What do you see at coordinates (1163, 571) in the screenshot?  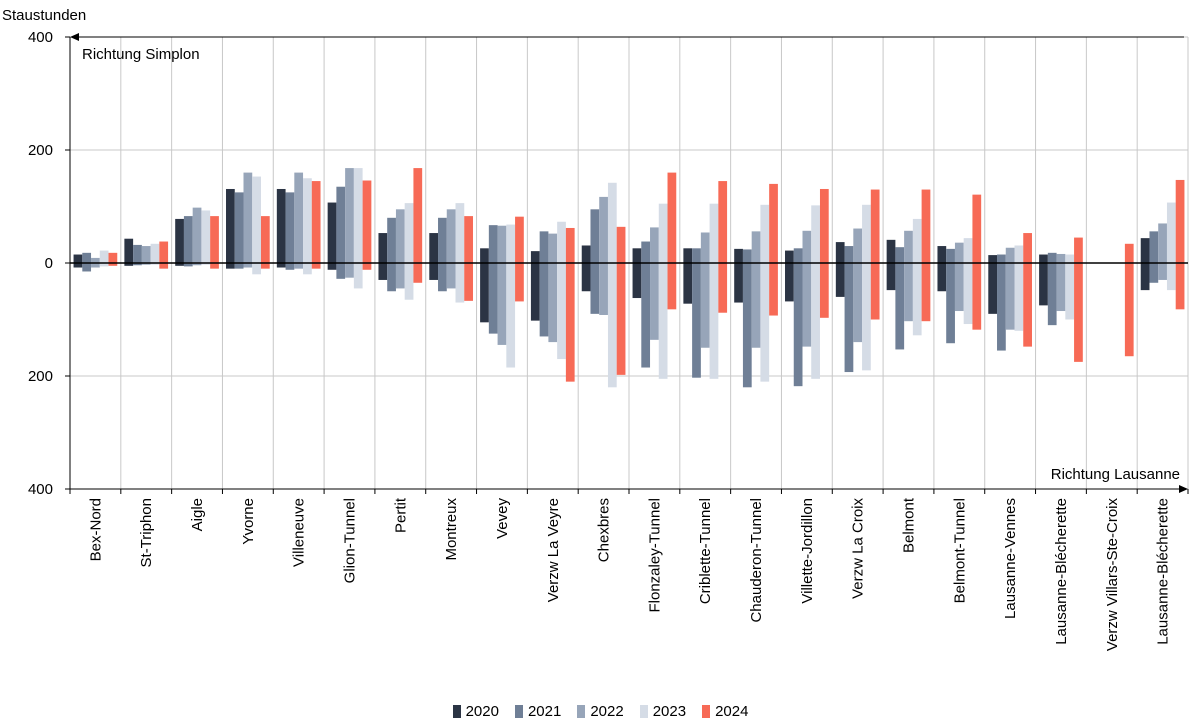 I see `x-tick-label: Lausanne-Blécherette` at bounding box center [1163, 571].